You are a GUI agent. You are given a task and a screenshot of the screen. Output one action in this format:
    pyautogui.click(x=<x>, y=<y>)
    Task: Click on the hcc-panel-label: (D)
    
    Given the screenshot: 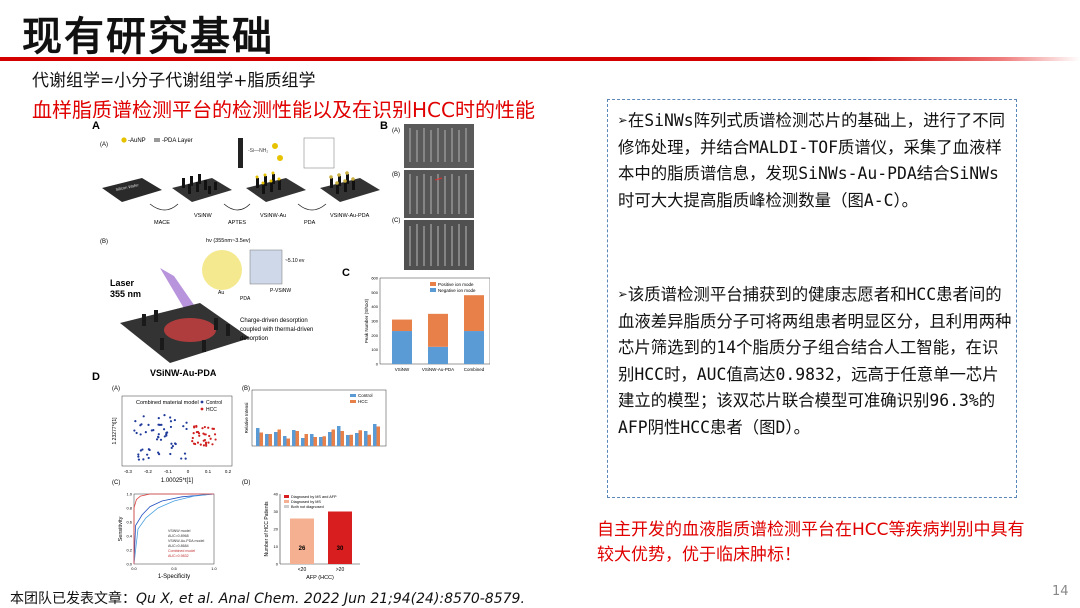 What is the action you would take?
    pyautogui.click(x=246, y=483)
    